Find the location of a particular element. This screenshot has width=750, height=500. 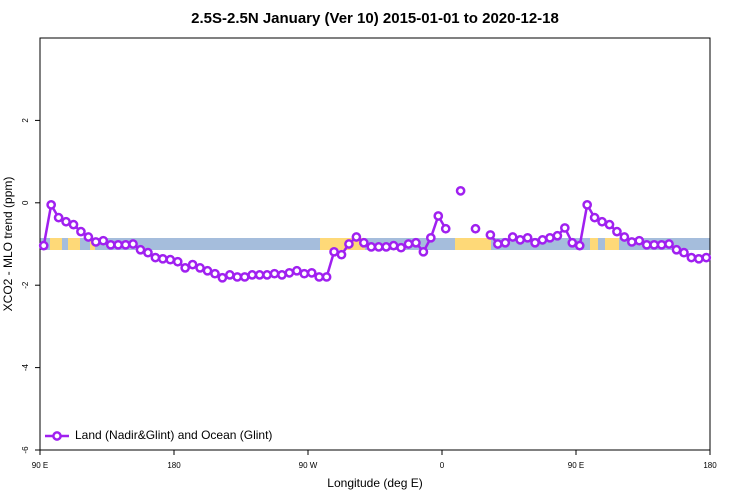

x-tick-label: 90 W is located at coordinates (308, 465).